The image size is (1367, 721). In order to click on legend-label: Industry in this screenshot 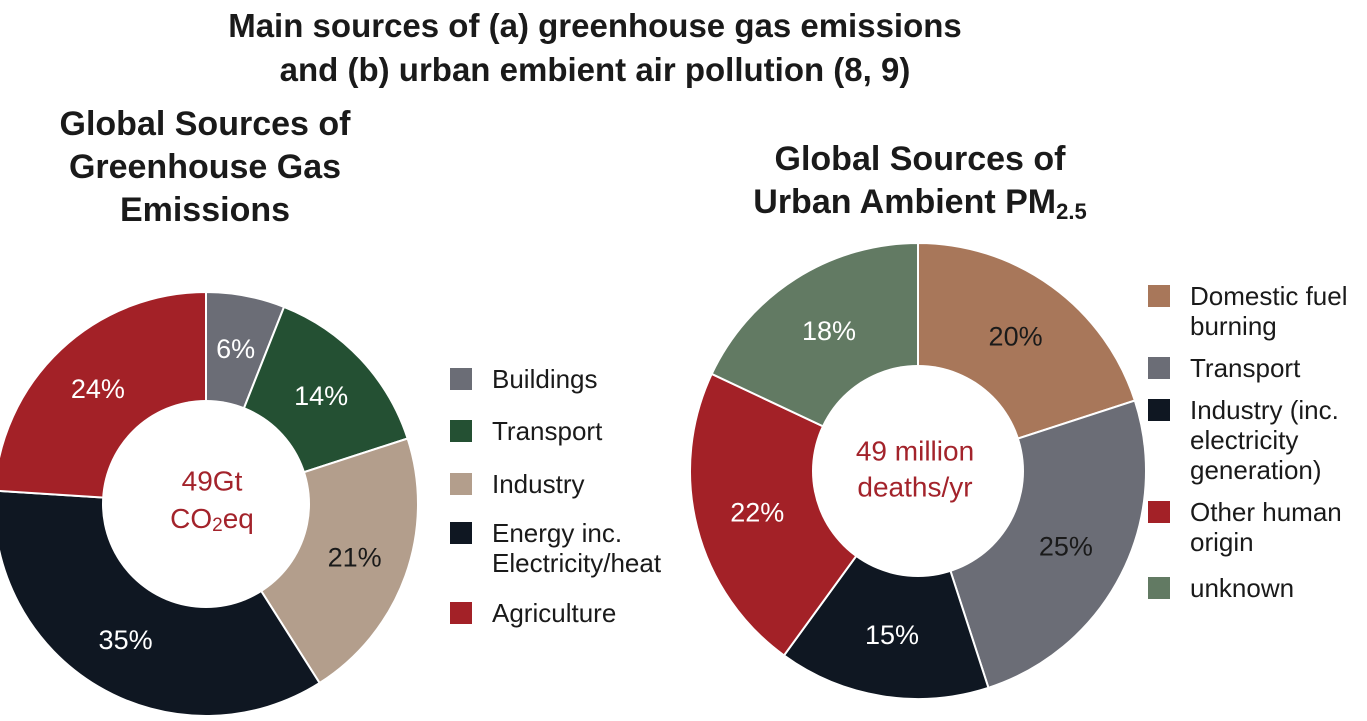, I will do `click(538, 484)`.